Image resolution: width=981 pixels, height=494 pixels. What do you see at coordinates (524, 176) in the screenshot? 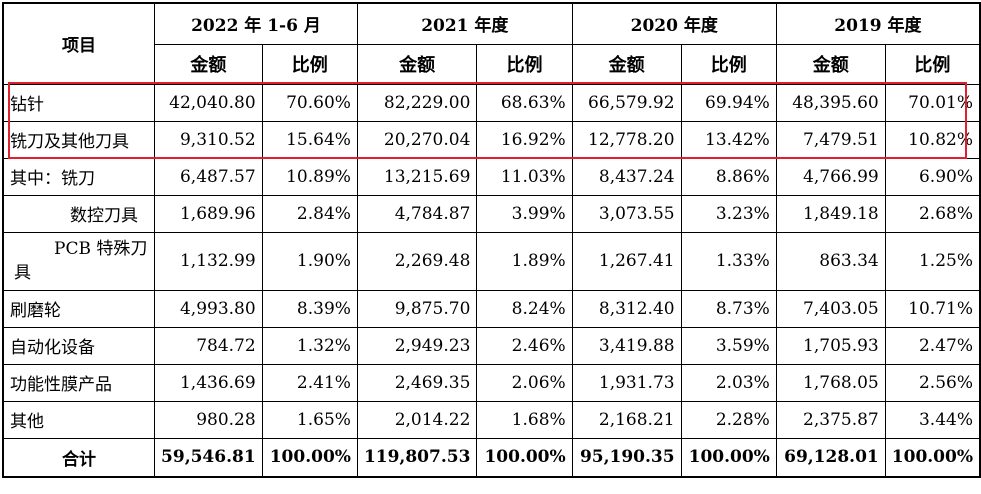
I see `ratio-cell: 11.03%` at bounding box center [524, 176].